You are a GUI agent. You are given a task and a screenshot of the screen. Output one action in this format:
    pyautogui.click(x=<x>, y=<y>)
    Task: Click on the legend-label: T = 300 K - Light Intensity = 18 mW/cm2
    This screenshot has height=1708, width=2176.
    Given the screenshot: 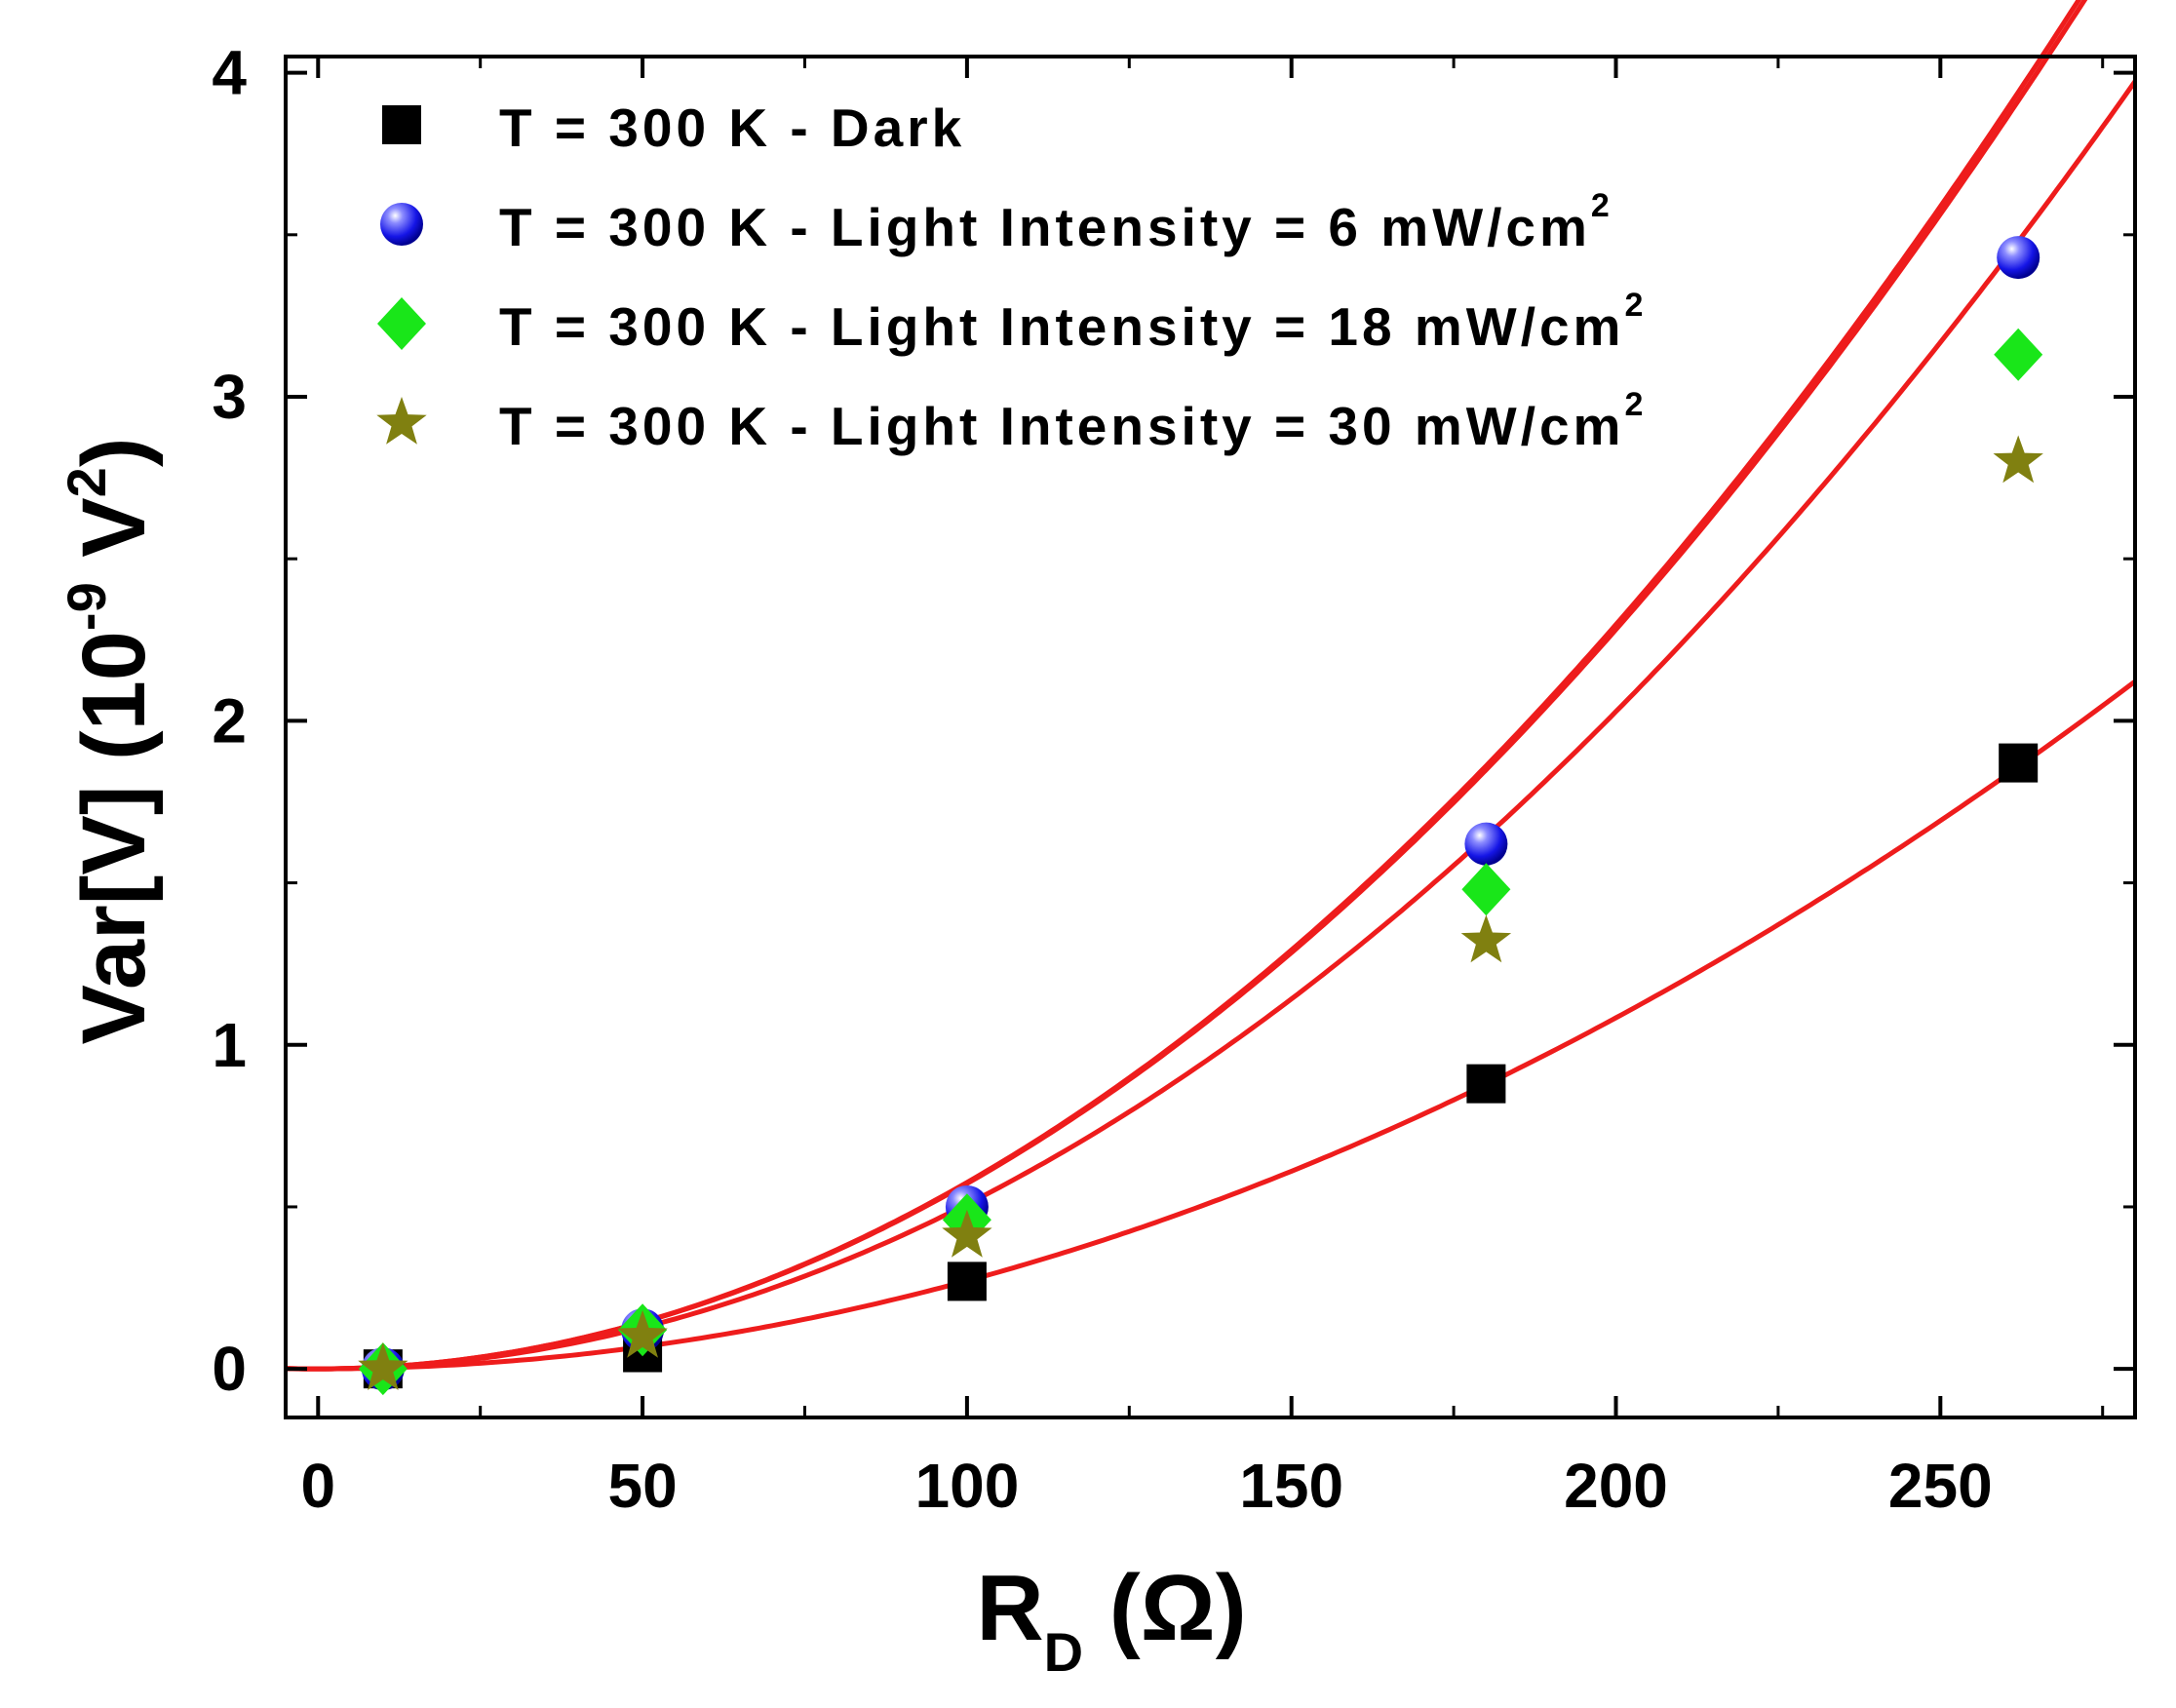 What is the action you would take?
    pyautogui.click(x=1073, y=322)
    